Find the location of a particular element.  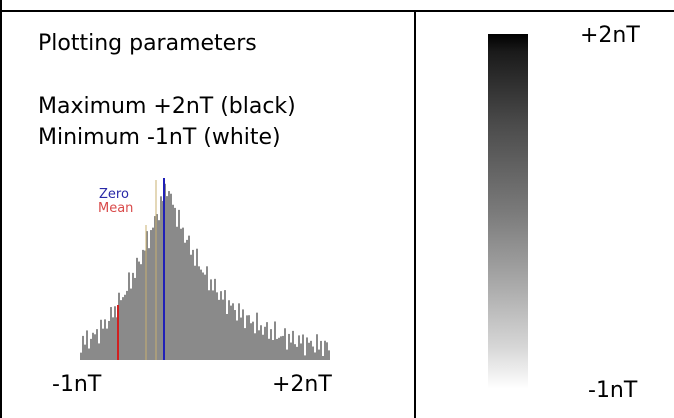

grayscale-bar is located at coordinates (508, 211).